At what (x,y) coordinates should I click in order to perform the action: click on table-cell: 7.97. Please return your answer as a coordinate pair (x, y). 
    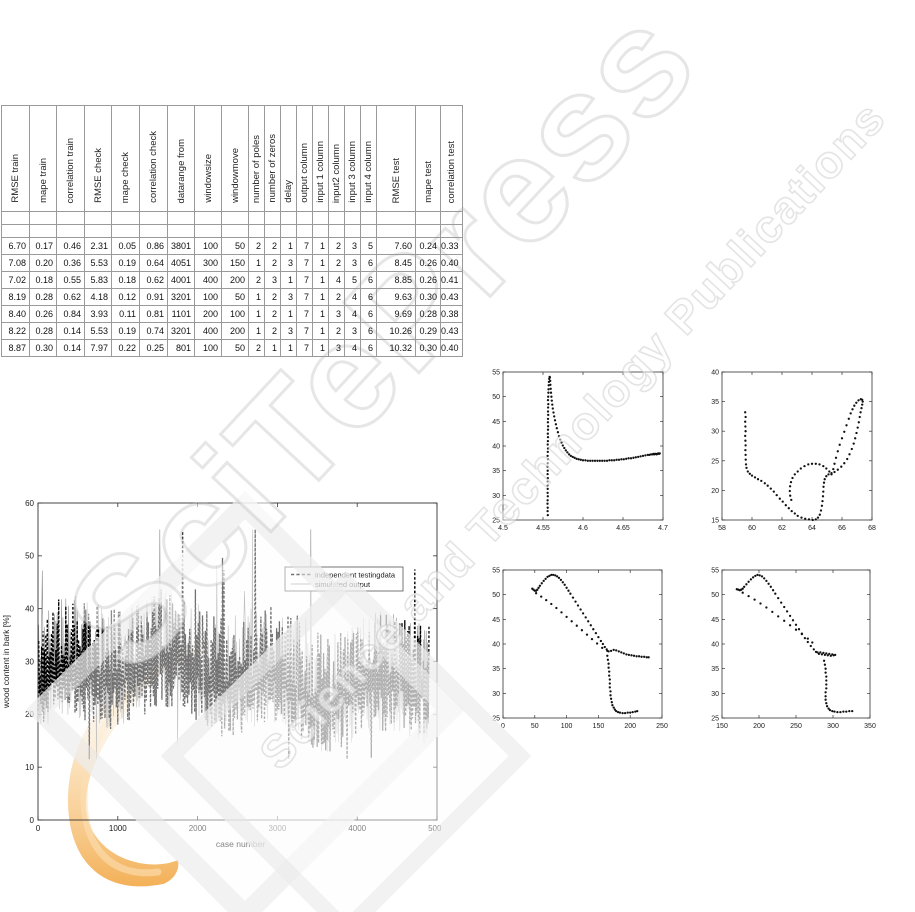
    Looking at the image, I should click on (98, 348).